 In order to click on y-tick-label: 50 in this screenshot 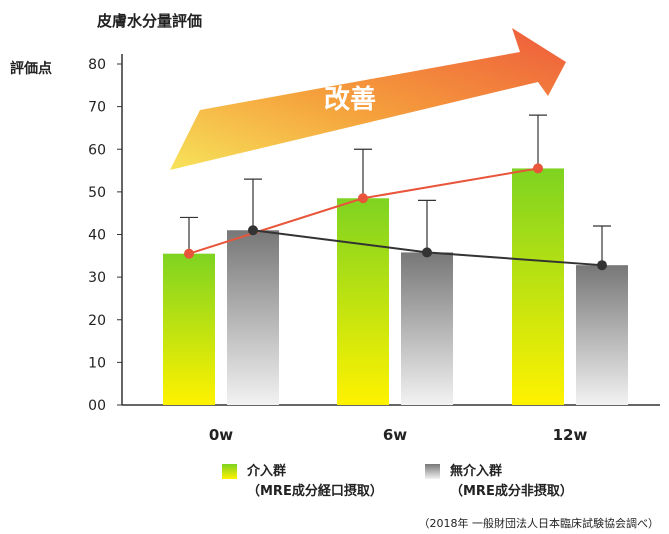, I will do `click(97, 193)`.